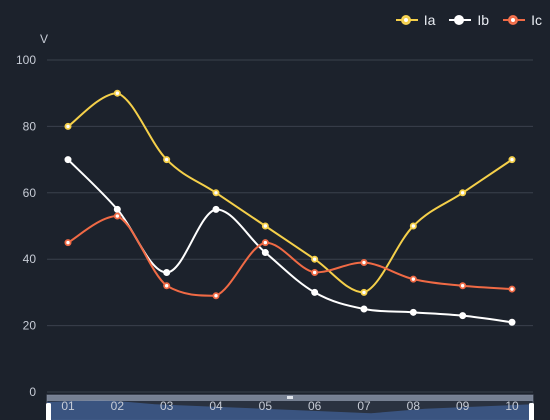 This screenshot has height=420, width=550. What do you see at coordinates (429, 20) in the screenshot?
I see `legend-label-ia: Ia` at bounding box center [429, 20].